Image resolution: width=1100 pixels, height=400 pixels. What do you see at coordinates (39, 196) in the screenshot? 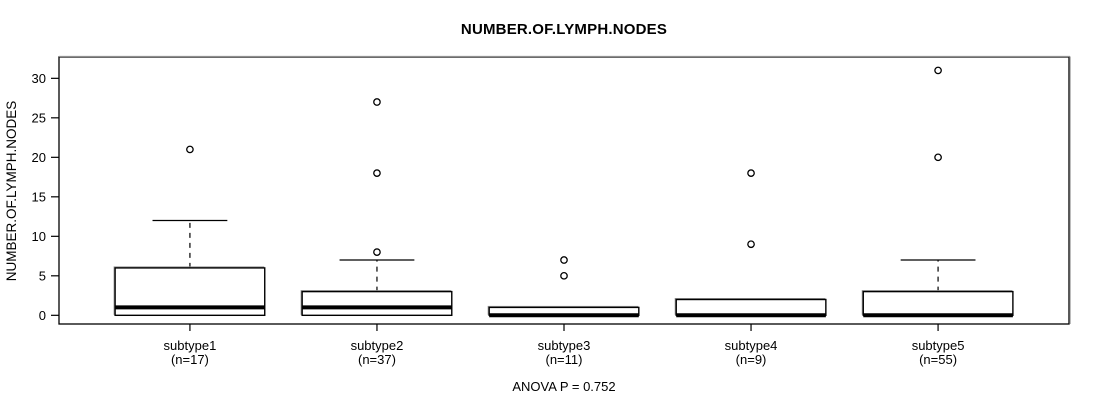
I see `y-tick-label: 15` at bounding box center [39, 196].